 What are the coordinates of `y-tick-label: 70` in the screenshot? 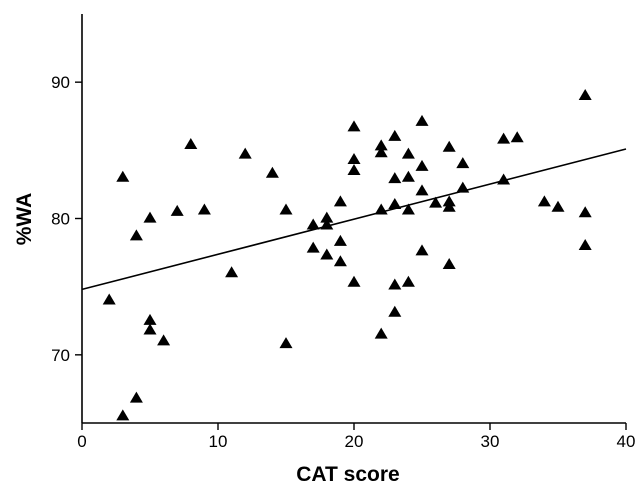 It's located at (60, 355).